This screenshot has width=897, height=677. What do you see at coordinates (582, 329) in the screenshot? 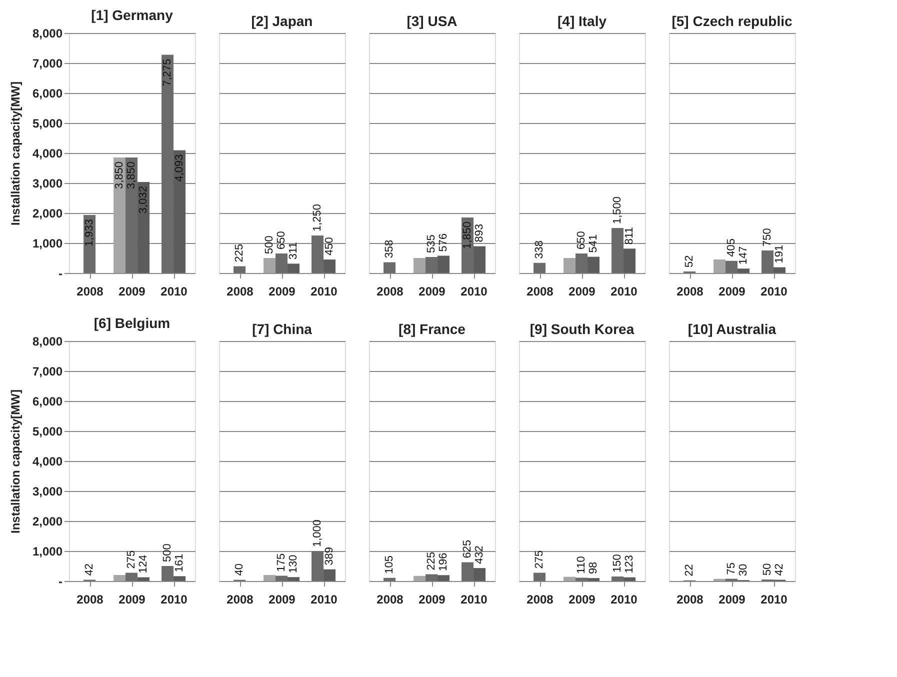
I see `chart-title: [9] South Korea` at bounding box center [582, 329].